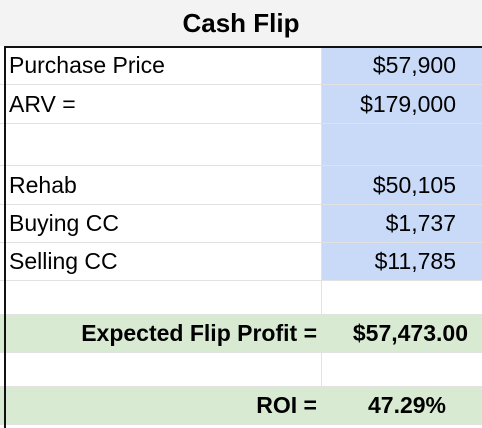  What do you see at coordinates (160, 144) in the screenshot?
I see `label-cell` at bounding box center [160, 144].